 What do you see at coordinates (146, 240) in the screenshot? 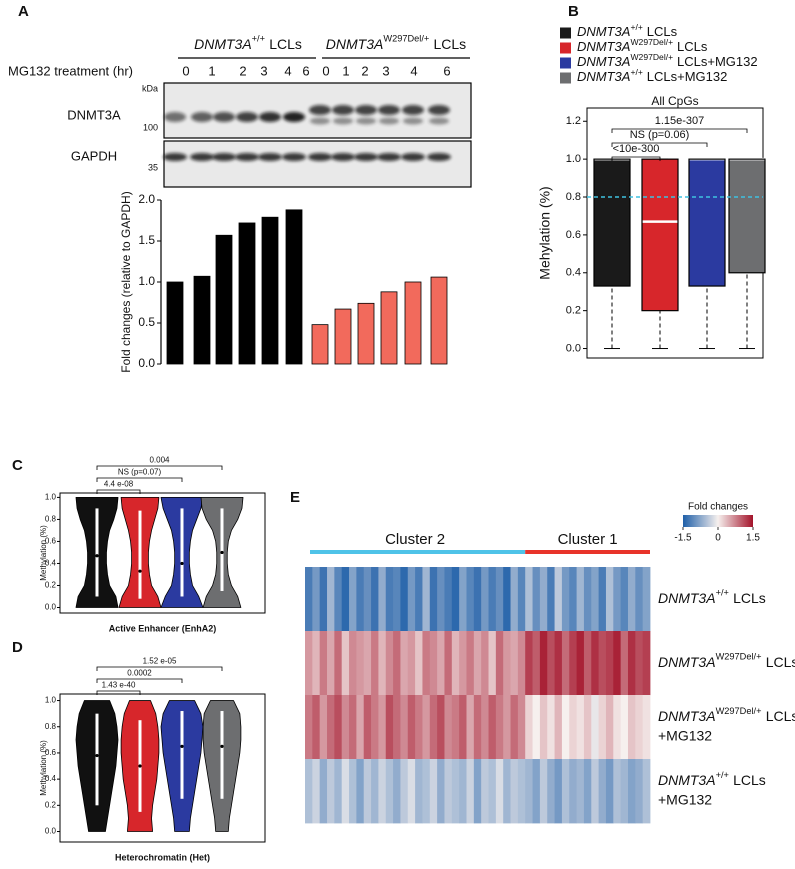
I see `y-tick-label: 1.5` at bounding box center [146, 240].